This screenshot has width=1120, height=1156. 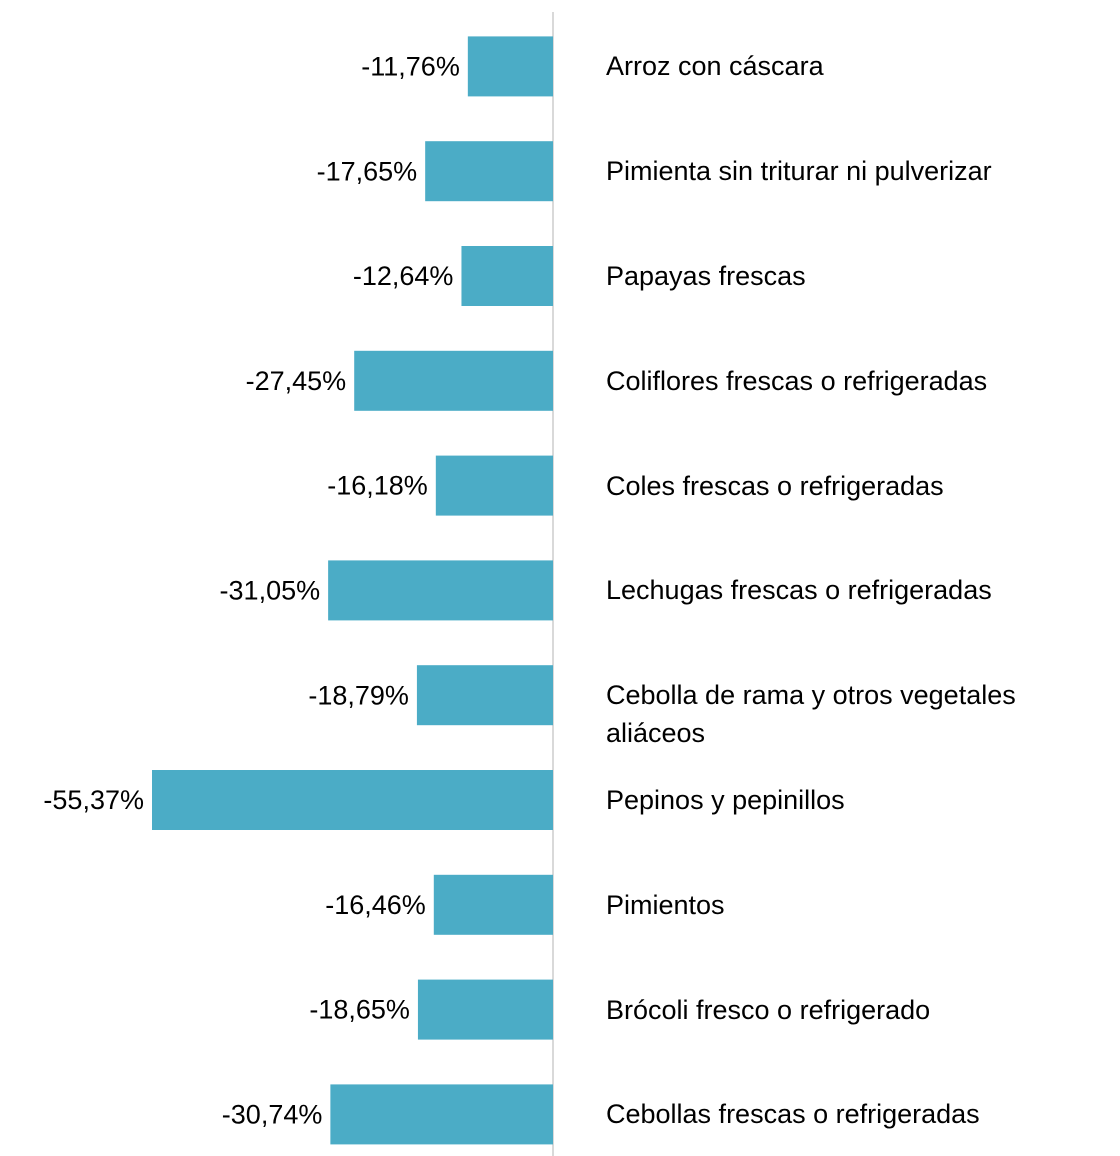 I want to click on category-label: Arroz con cáscara, so click(x=715, y=66).